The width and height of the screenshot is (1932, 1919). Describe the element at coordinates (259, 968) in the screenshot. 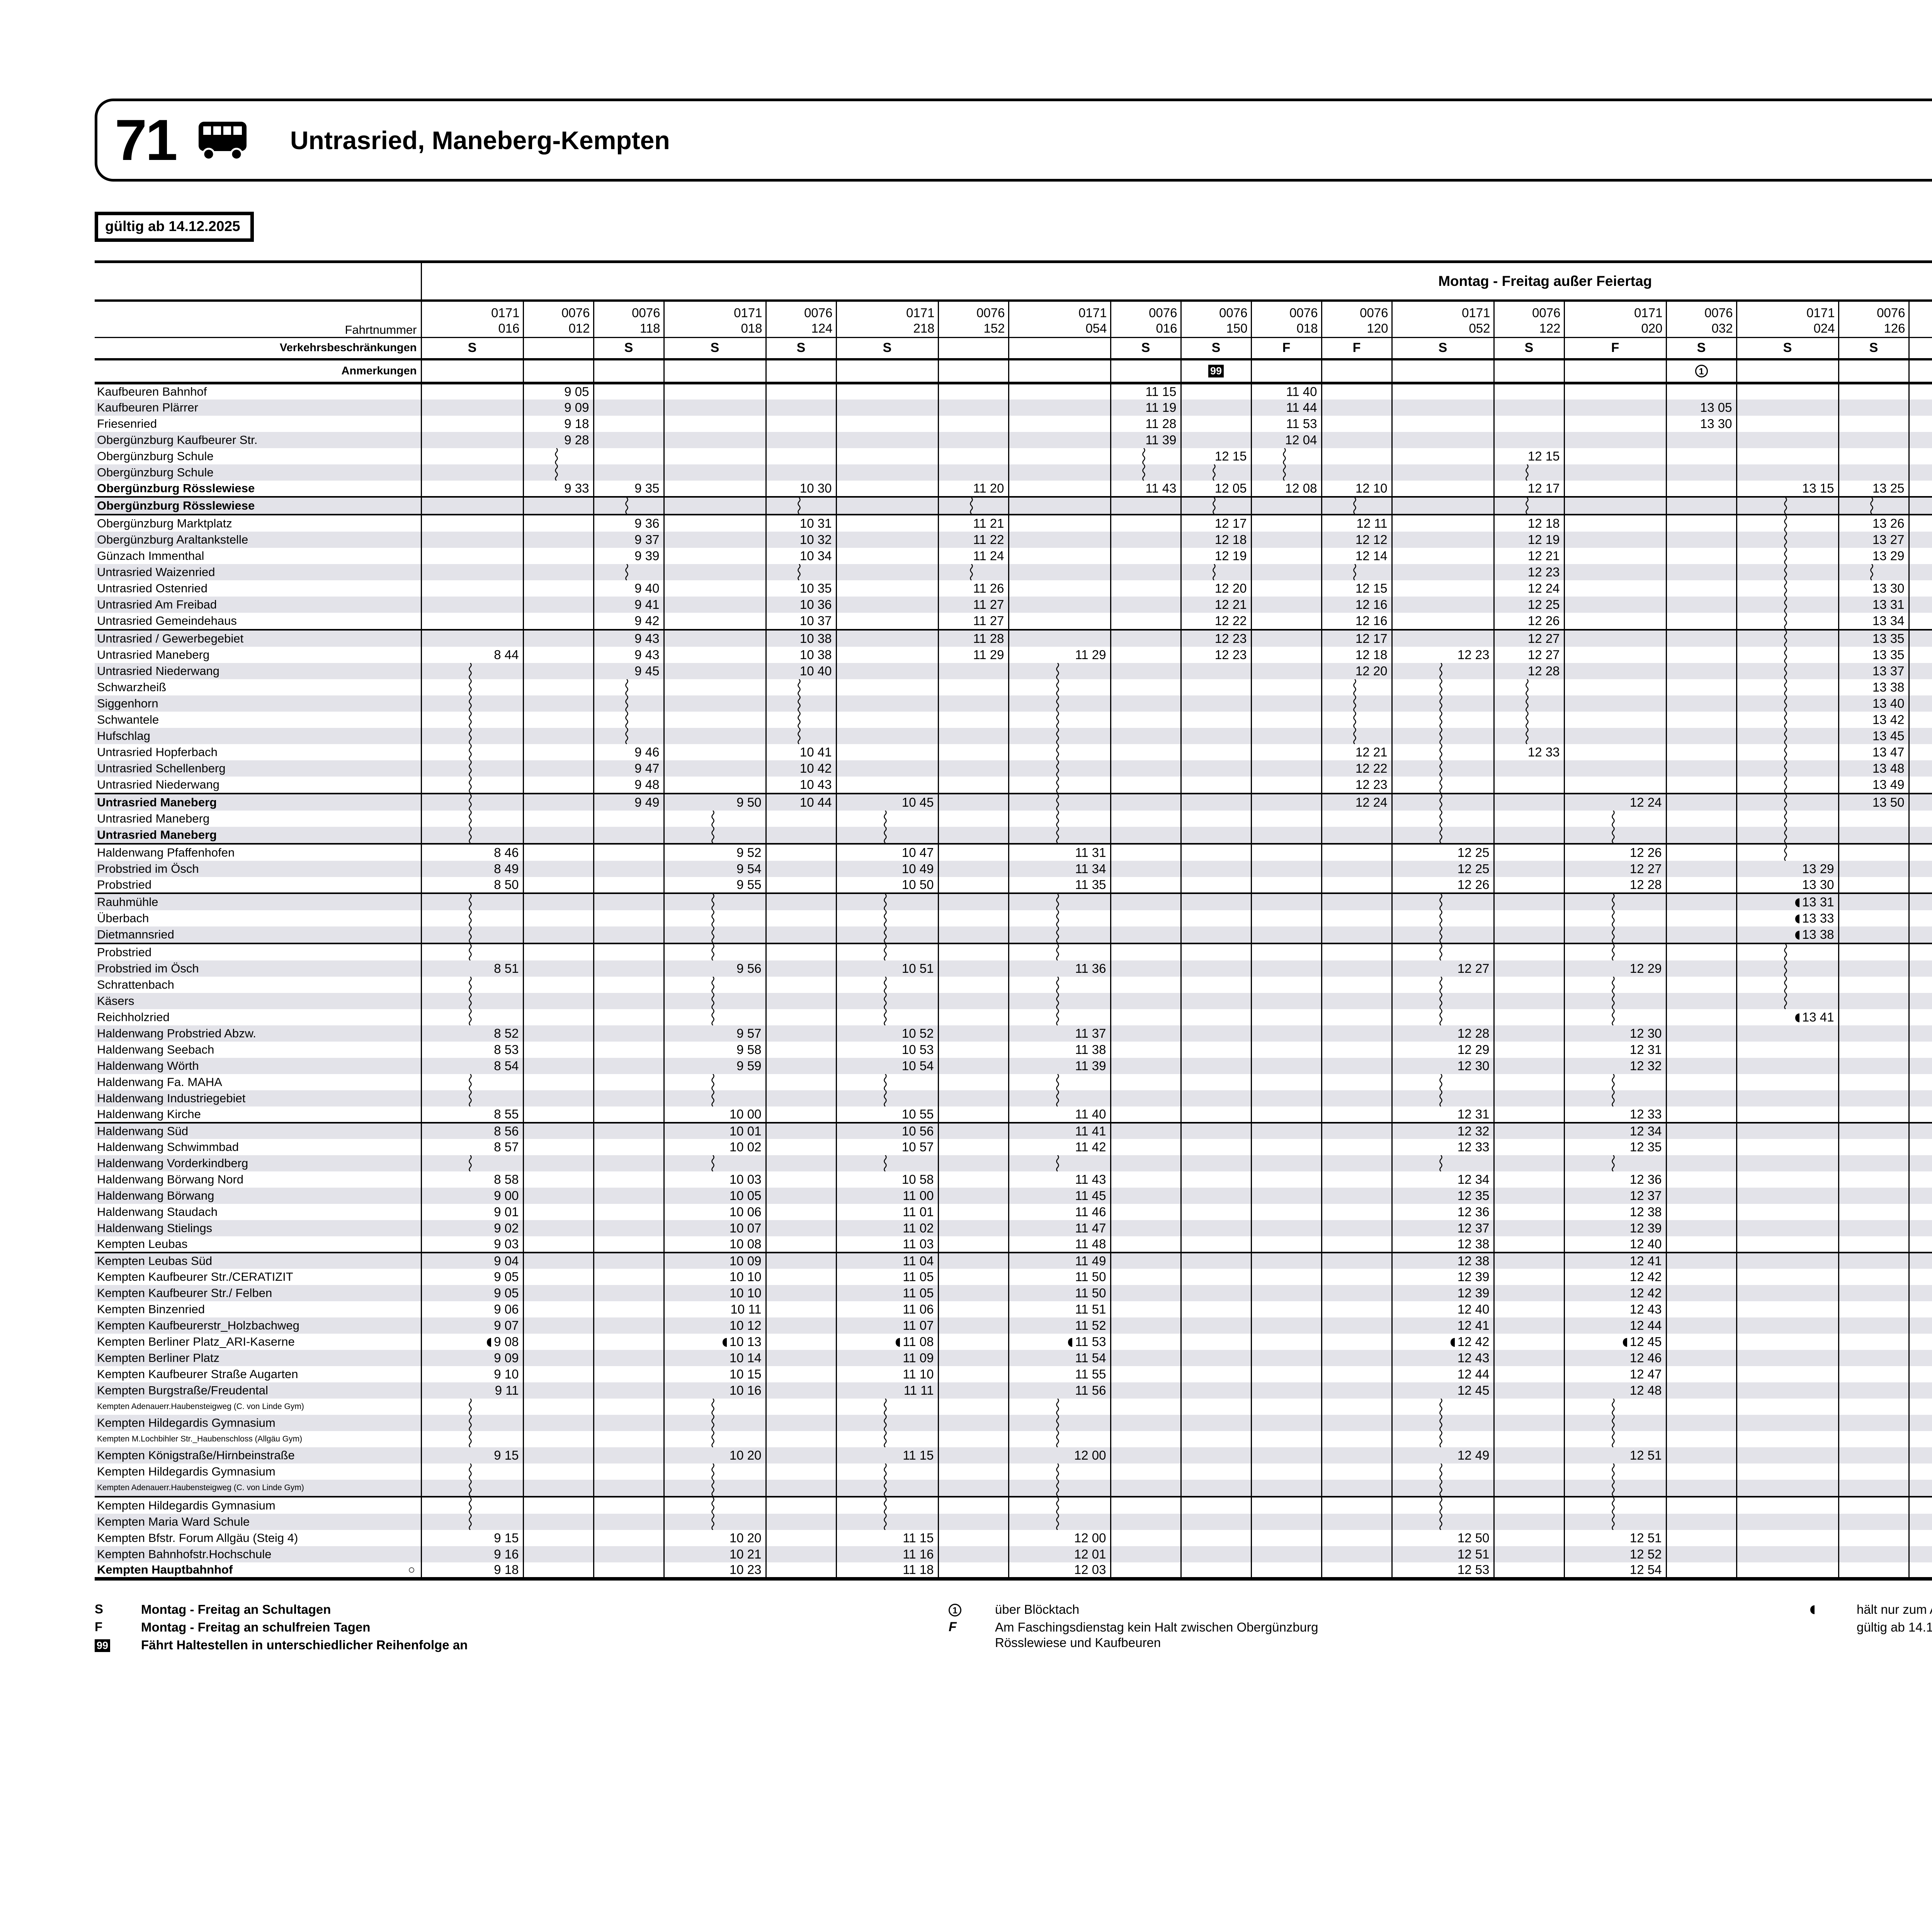

I see `stop-name: Probstried im Ösch` at that location.